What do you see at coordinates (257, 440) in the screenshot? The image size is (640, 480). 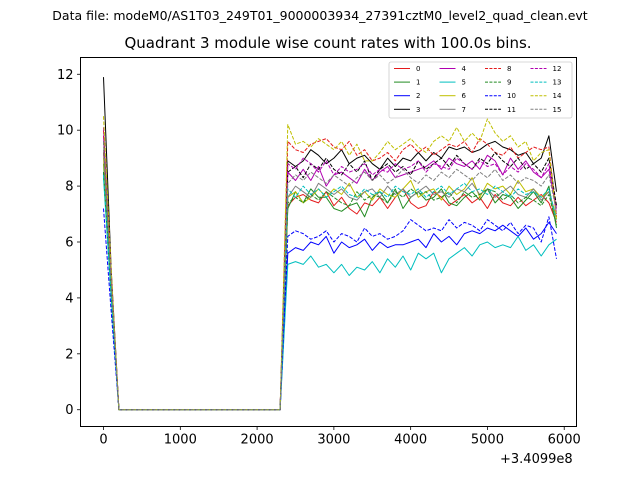 I see `x-tick-label: 2000` at bounding box center [257, 440].